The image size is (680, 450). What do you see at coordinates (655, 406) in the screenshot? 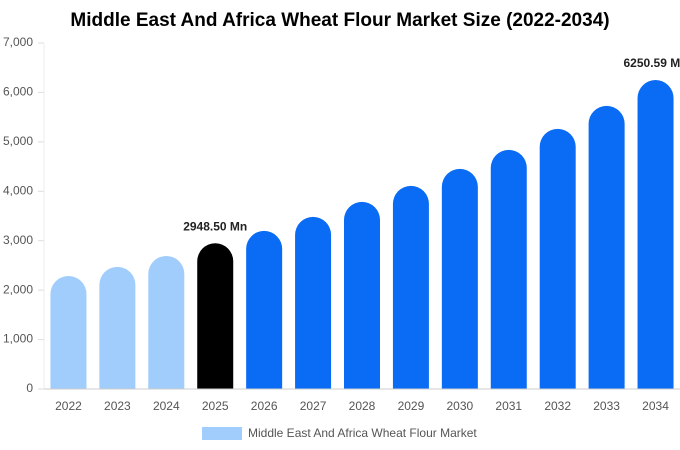
I see `x-tick-label: 2034` at bounding box center [655, 406].